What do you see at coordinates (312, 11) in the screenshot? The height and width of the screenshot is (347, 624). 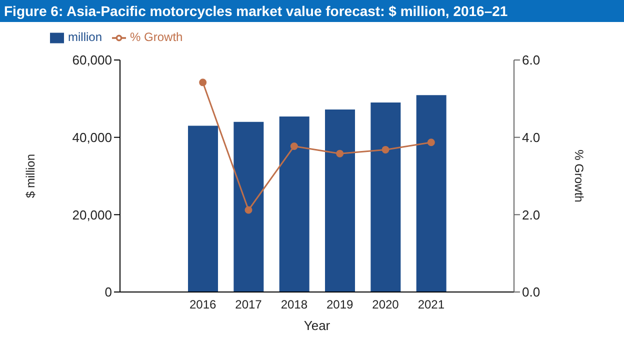 I see `chart-title: Figure 6: Asia-Pacific motorcycles market value forecast: $ million, 2016–21` at bounding box center [312, 11].